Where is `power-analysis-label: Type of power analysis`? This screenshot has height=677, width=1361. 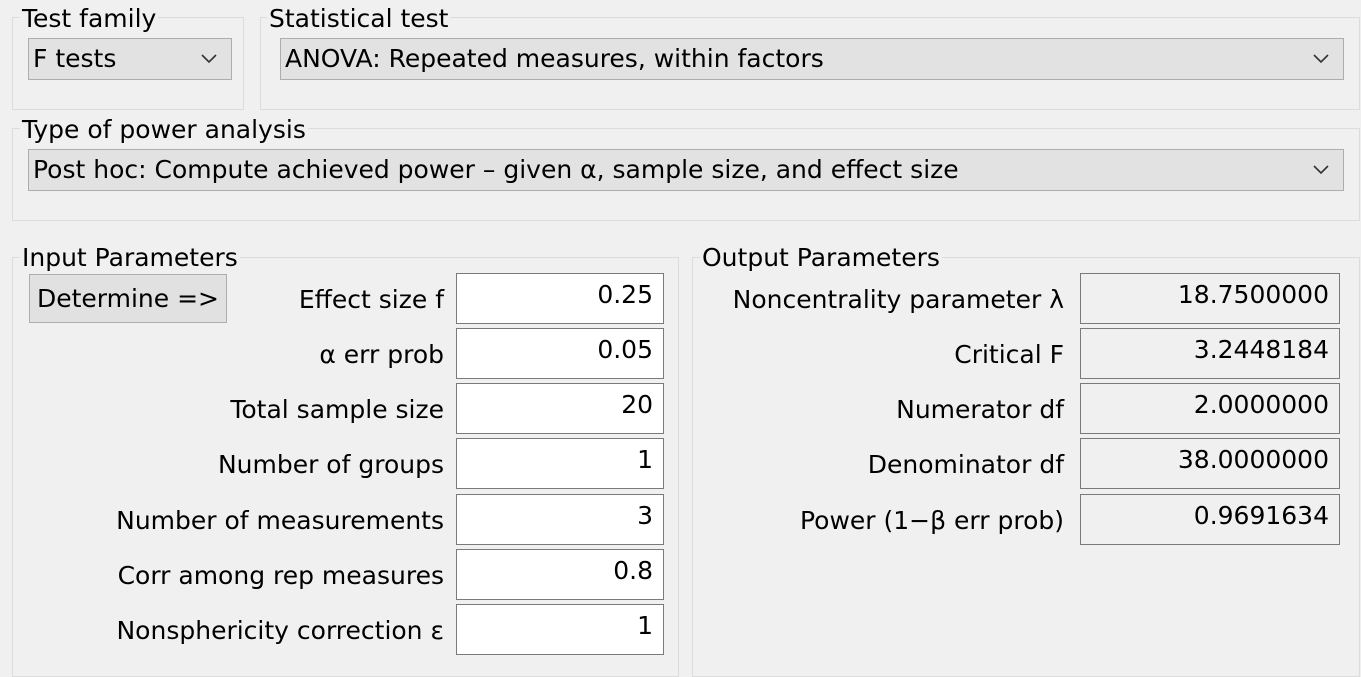
power-analysis-label: Type of power analysis is located at coordinates (164, 130).